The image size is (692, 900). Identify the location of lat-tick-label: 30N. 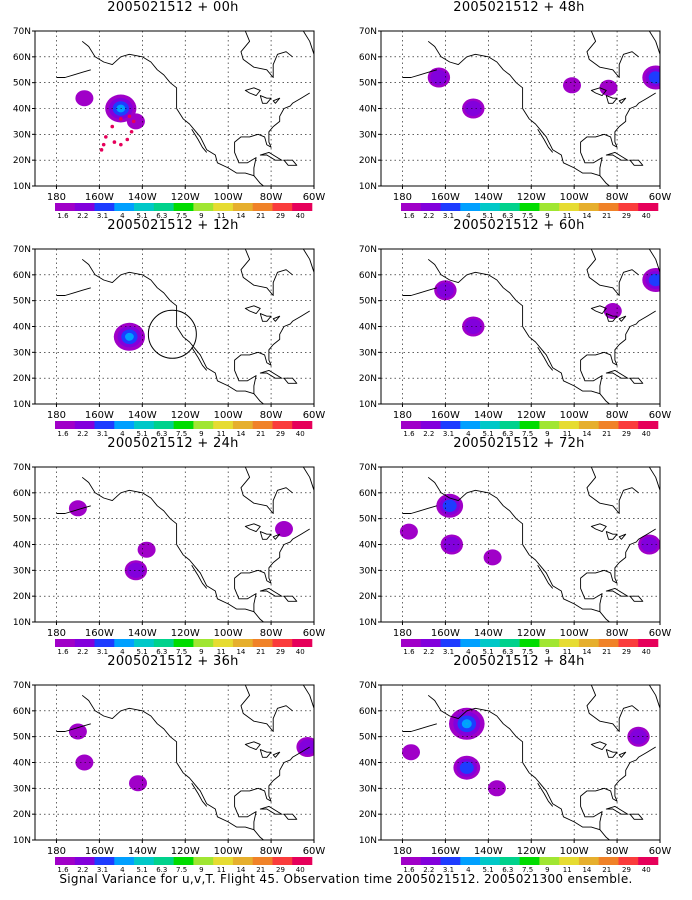
(368, 789).